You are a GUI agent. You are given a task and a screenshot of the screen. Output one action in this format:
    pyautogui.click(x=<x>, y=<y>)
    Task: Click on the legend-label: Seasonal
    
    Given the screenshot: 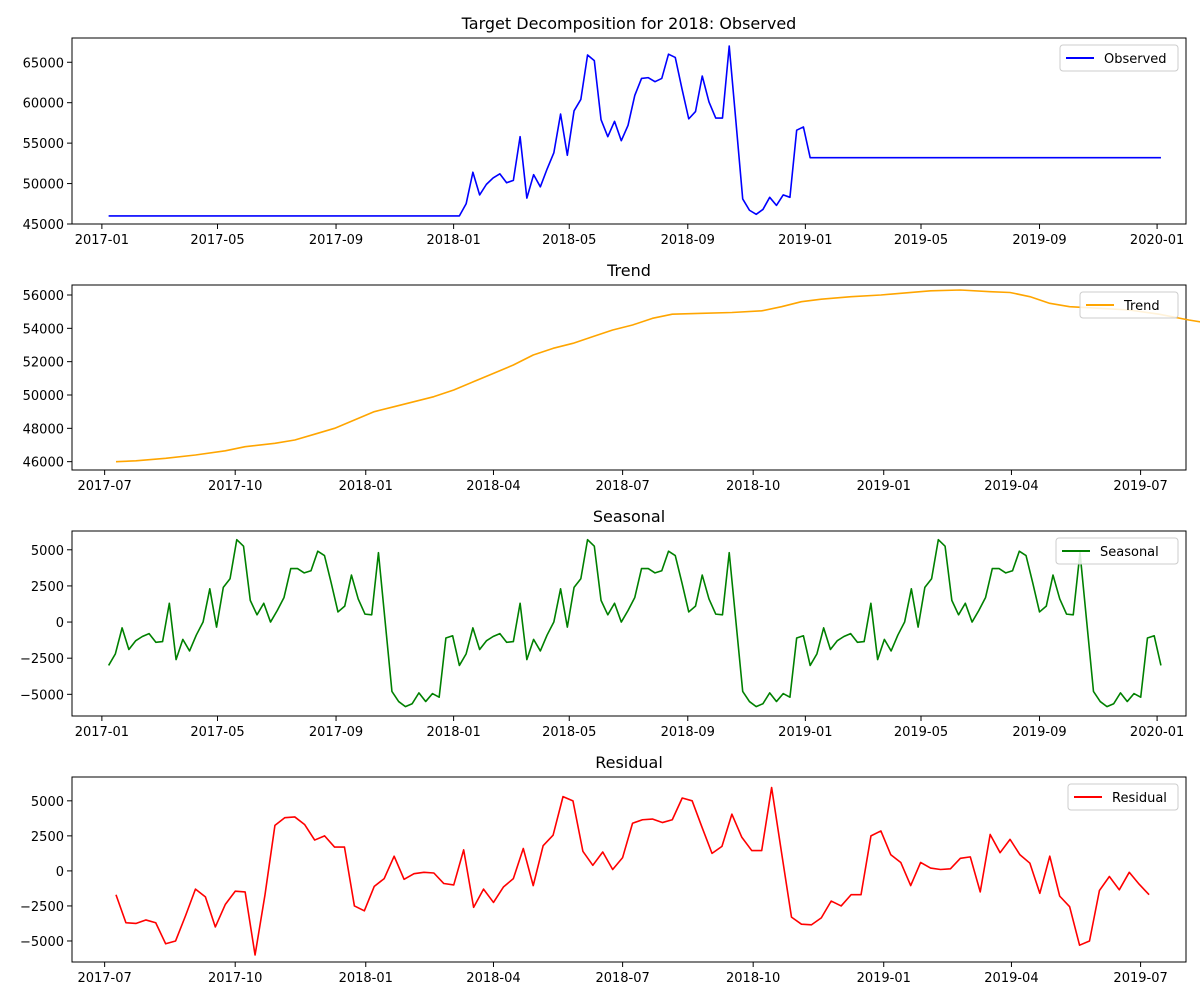 What is the action you would take?
    pyautogui.click(x=1129, y=552)
    